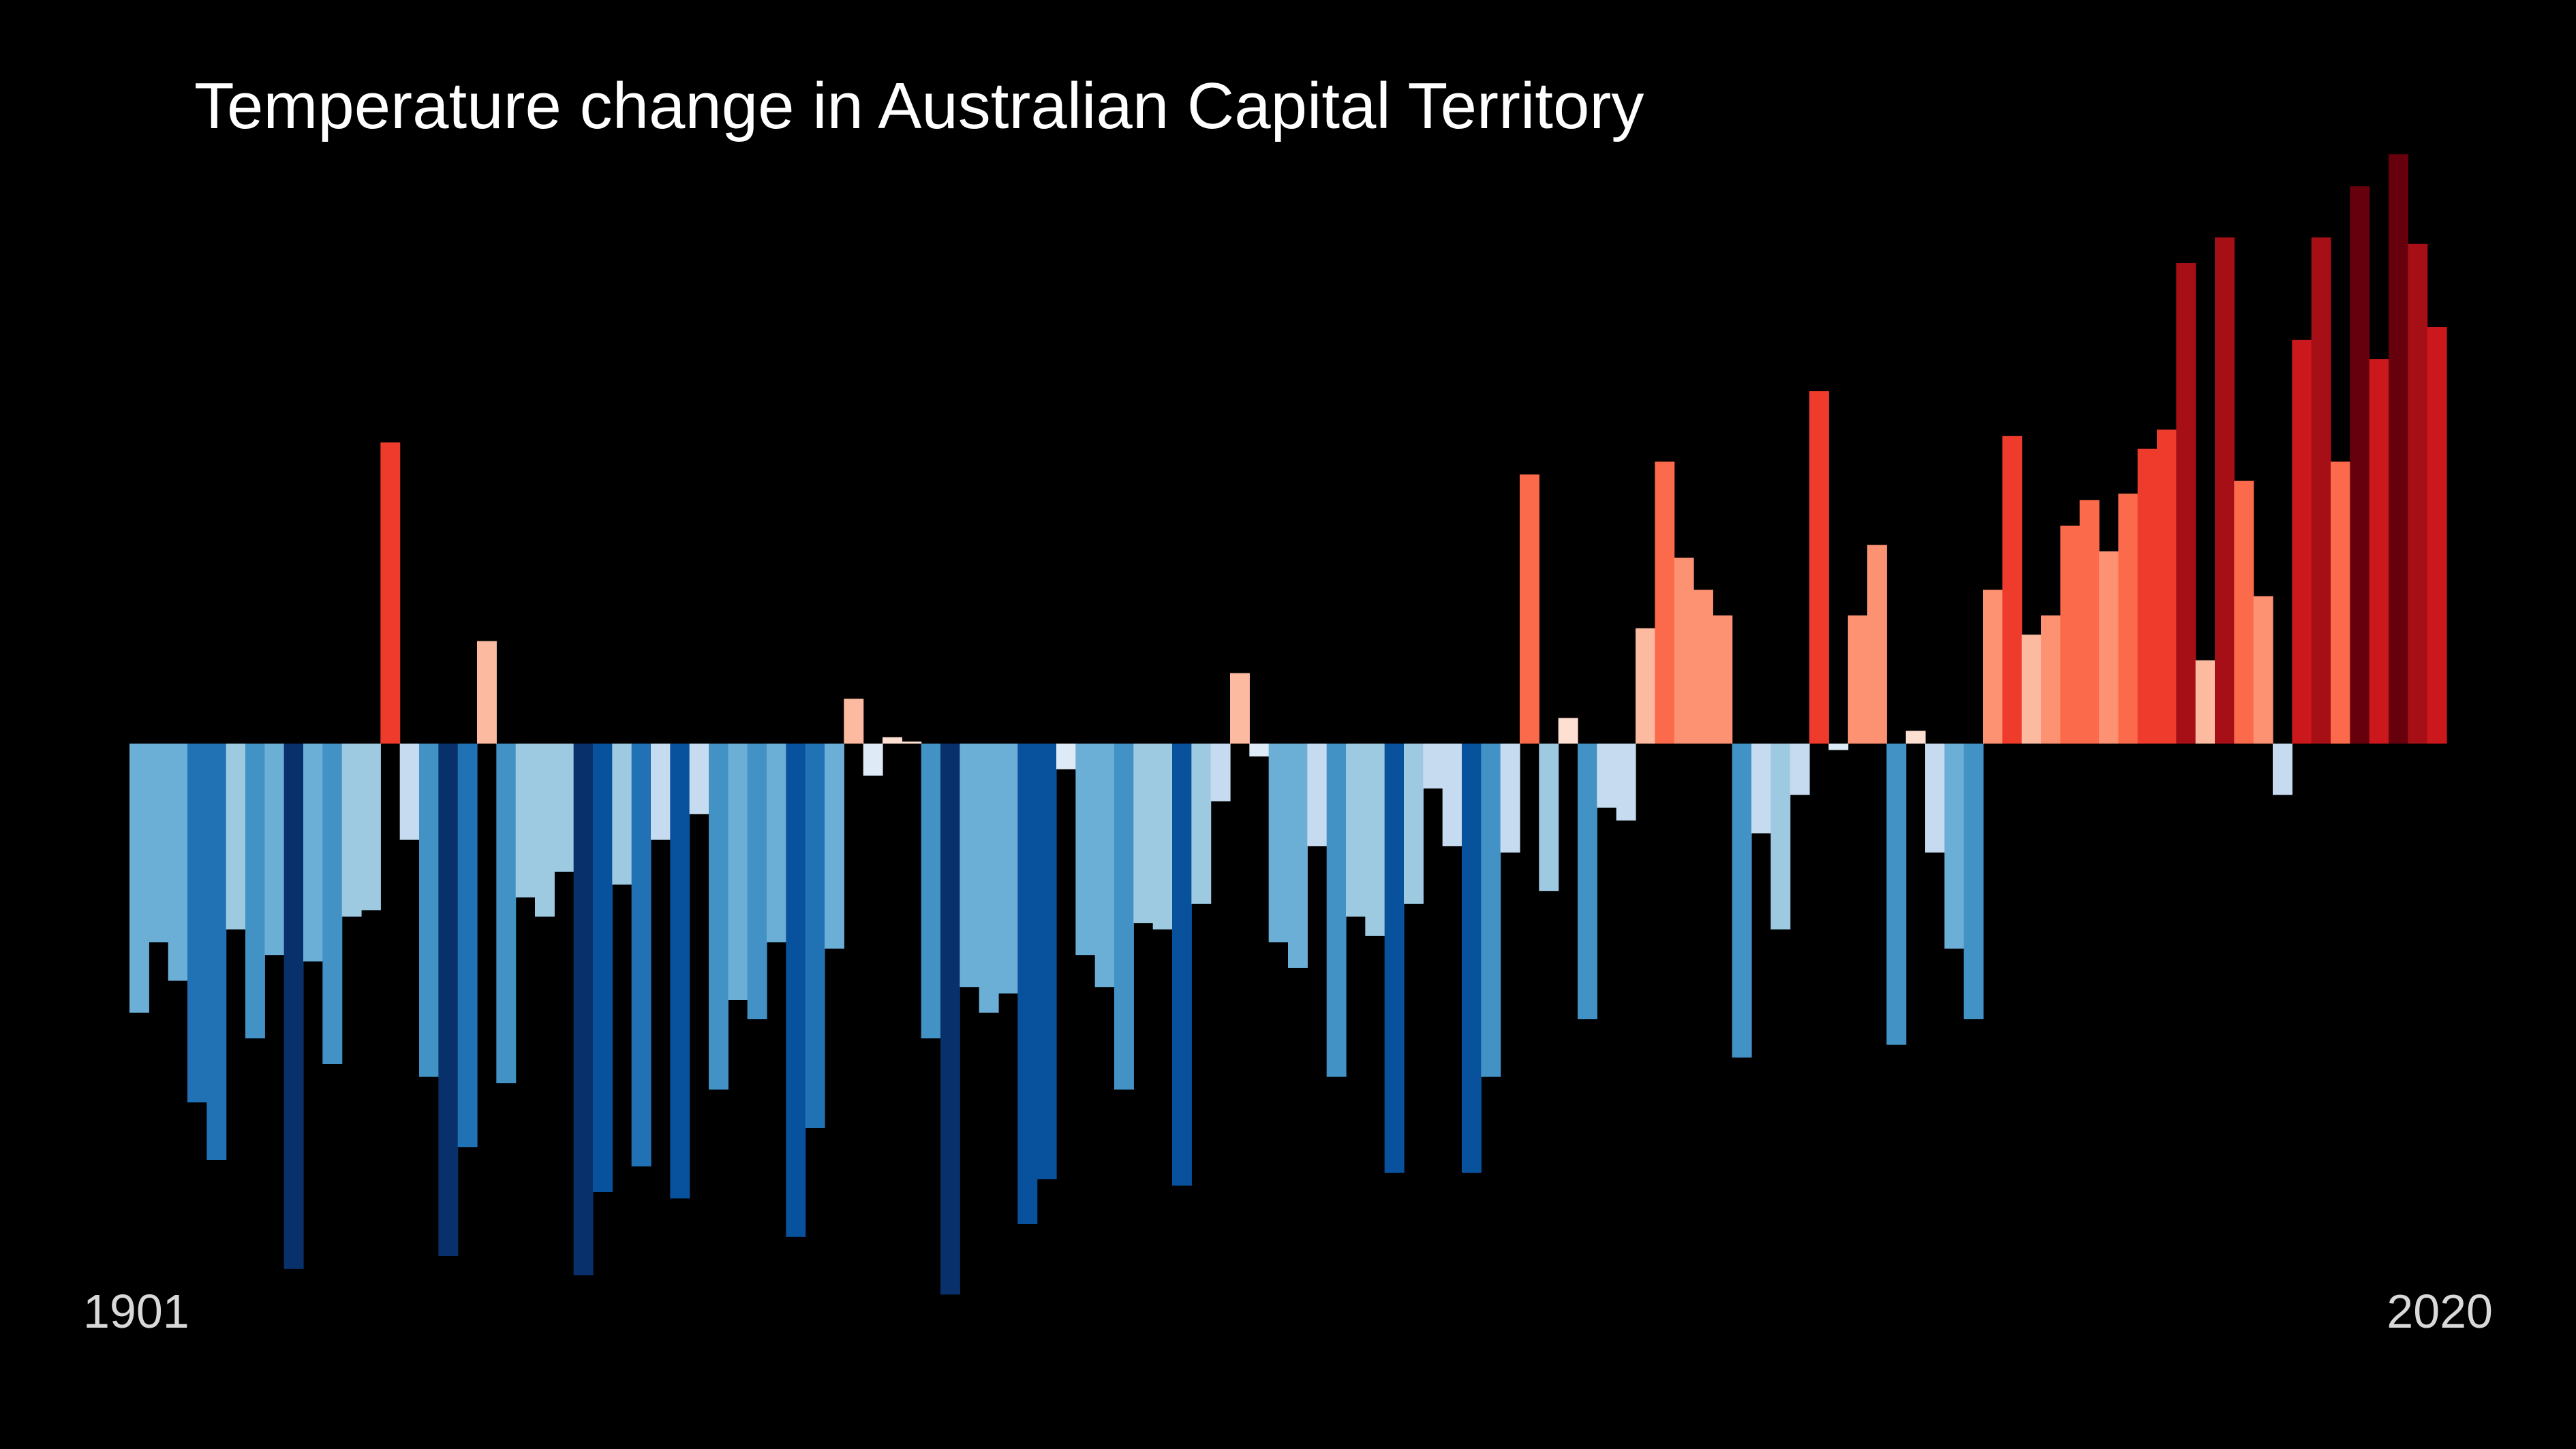 This screenshot has width=2576, height=1449. Describe the element at coordinates (159, 844) in the screenshot. I see `bar-1902` at that location.